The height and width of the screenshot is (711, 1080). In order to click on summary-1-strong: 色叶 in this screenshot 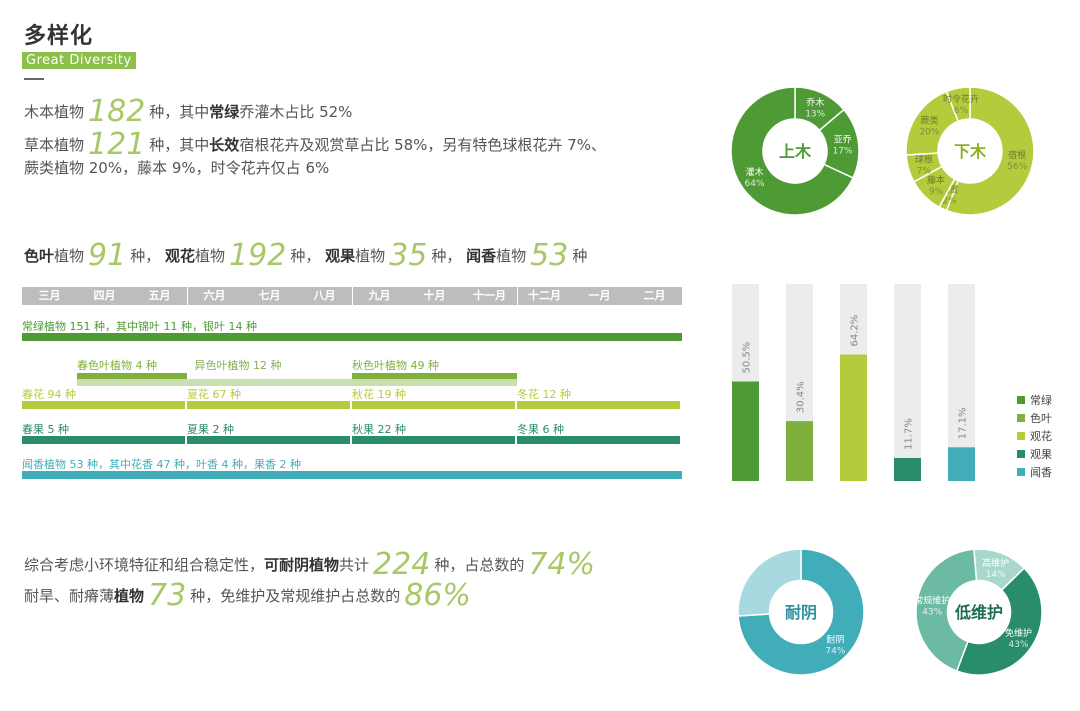, I will do `click(39, 256)`.